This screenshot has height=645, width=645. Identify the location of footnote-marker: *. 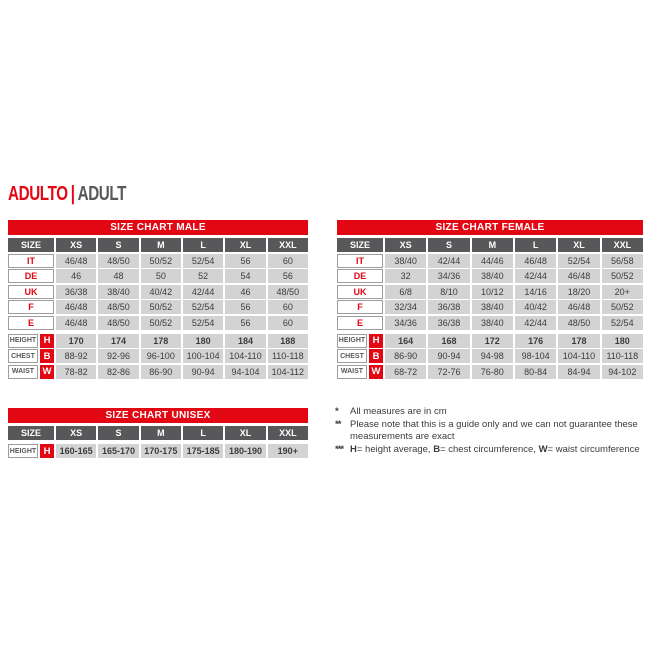
(337, 411).